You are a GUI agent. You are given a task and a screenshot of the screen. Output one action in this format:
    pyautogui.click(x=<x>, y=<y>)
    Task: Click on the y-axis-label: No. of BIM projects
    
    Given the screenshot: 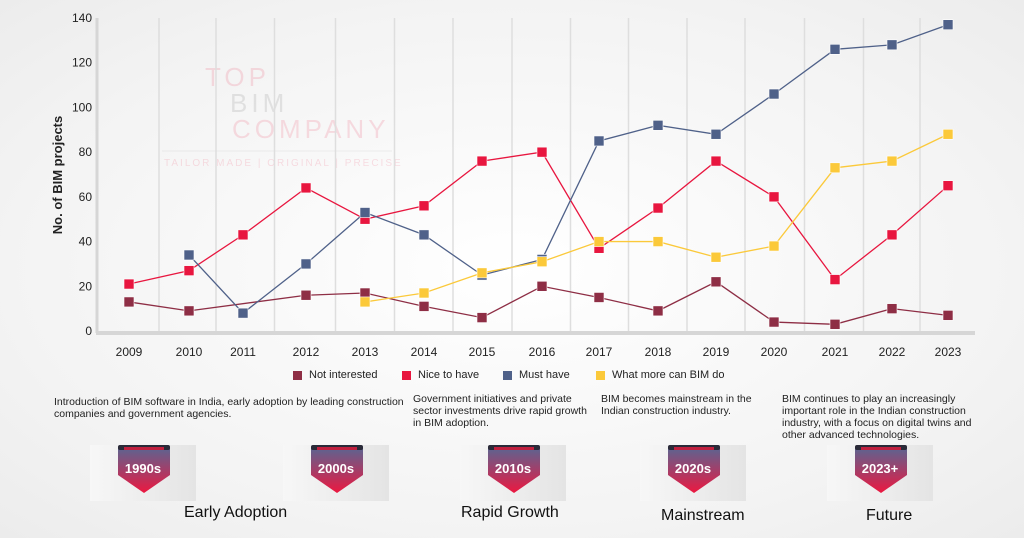 What is the action you would take?
    pyautogui.click(x=57, y=175)
    